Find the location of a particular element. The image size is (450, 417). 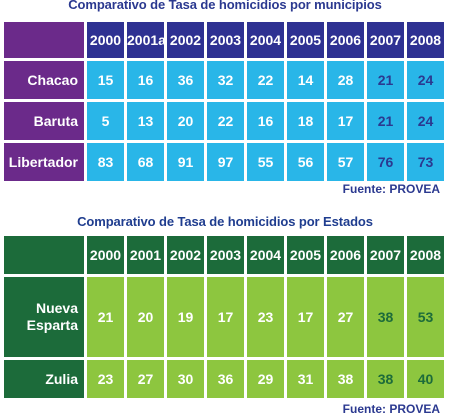

municipios-header-row: 2000 2001a 2002 2003 2004 2005 2006 2007 2008 is located at coordinates (224, 40).